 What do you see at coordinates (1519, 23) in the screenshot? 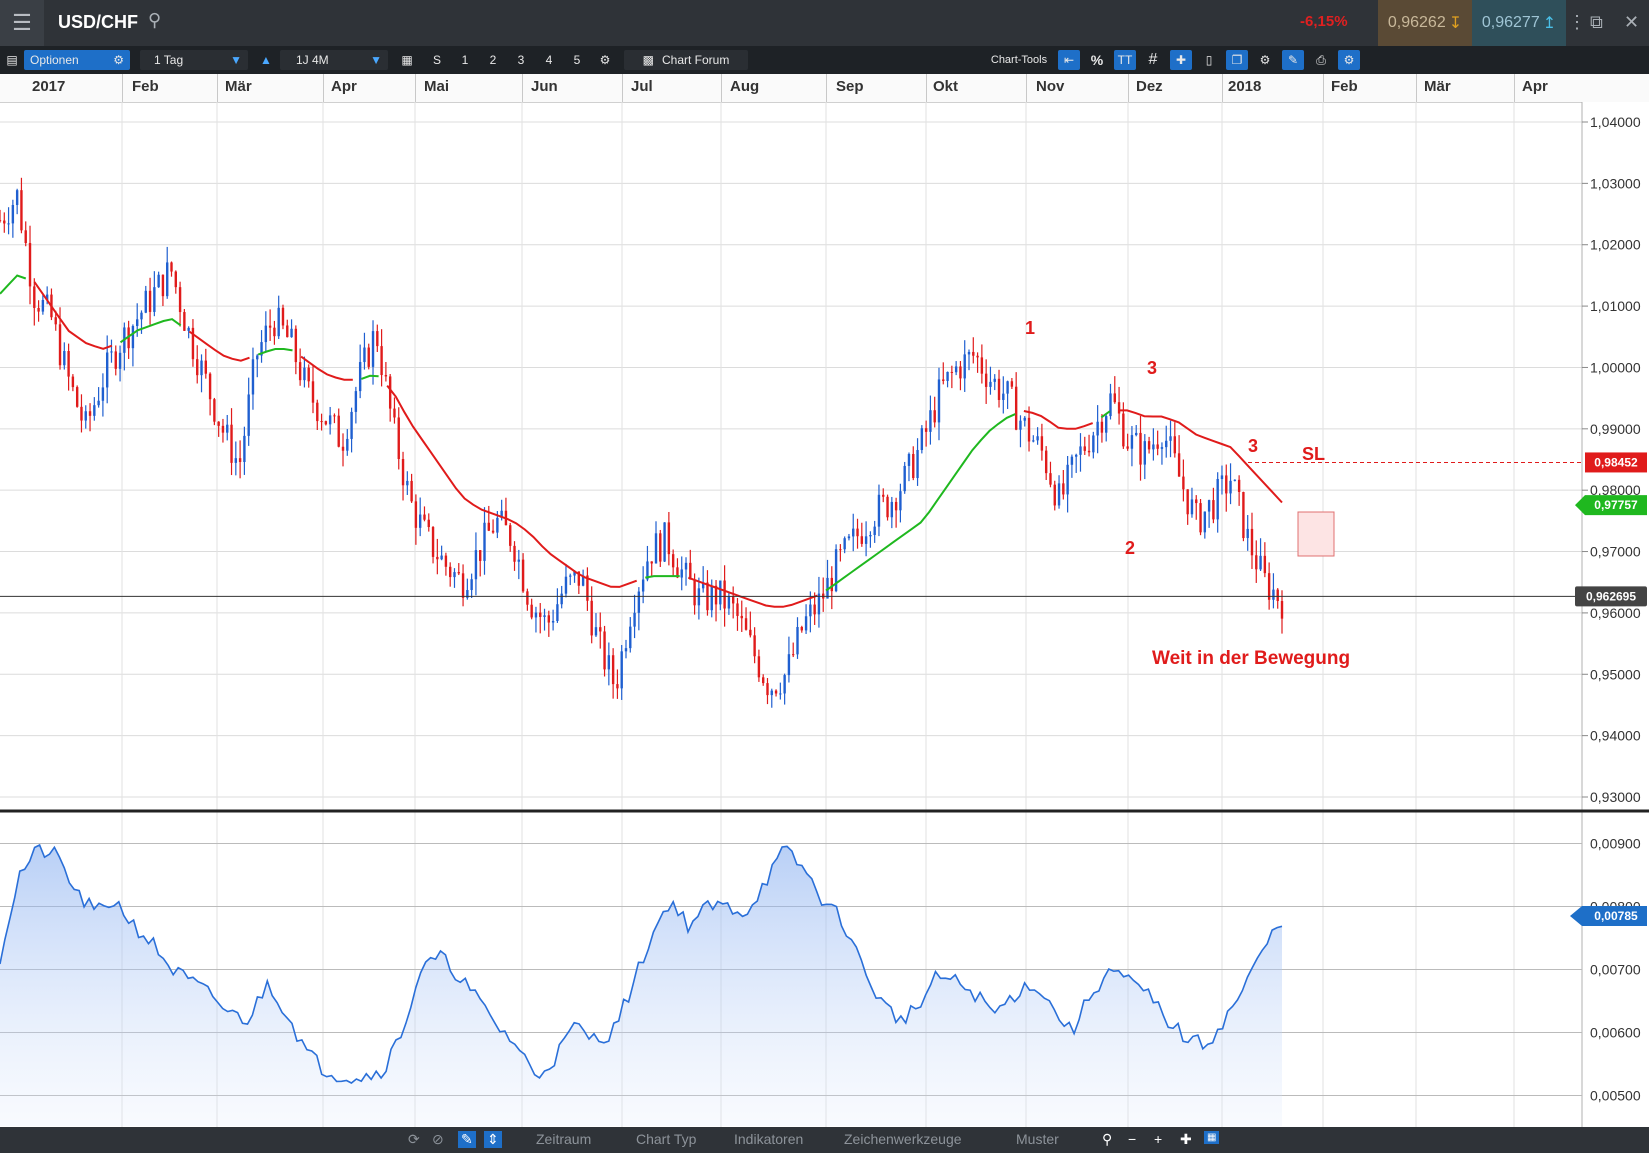
I see `ask-price-button: 0,96277 ↥` at bounding box center [1519, 23].